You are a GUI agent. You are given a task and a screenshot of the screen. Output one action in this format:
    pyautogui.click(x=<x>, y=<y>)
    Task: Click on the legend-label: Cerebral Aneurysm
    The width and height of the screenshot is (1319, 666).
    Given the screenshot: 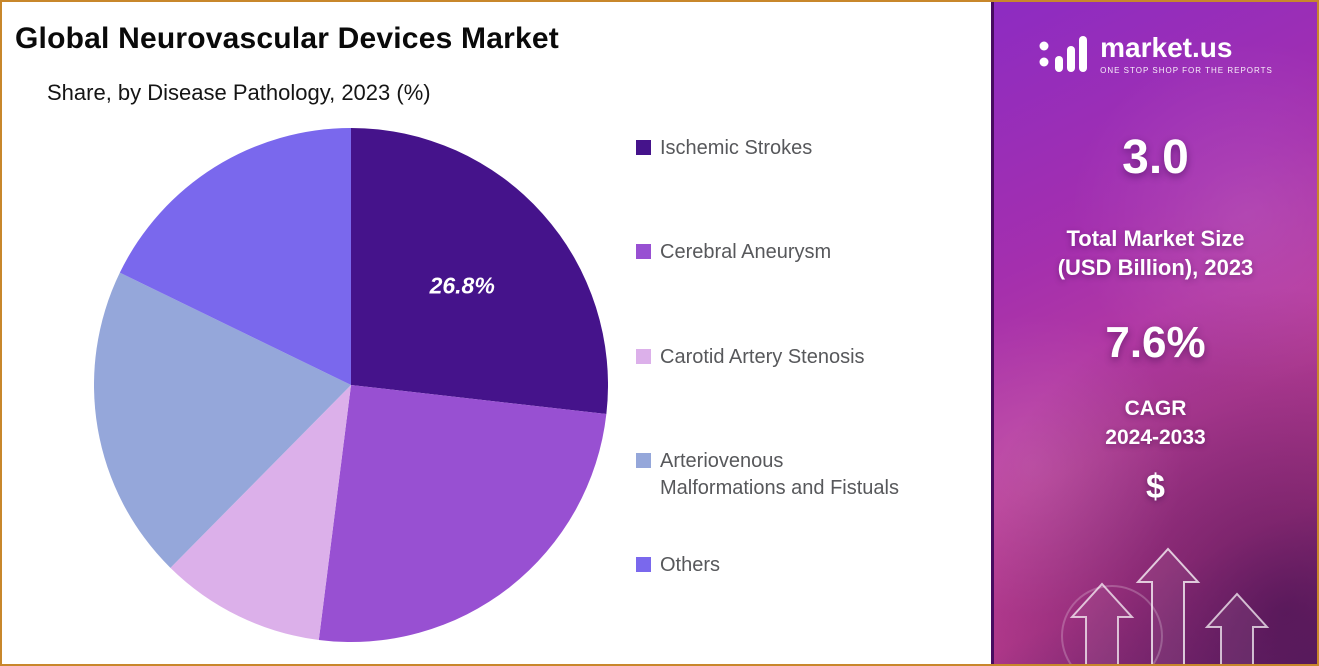 What is the action you would take?
    pyautogui.click(x=746, y=252)
    